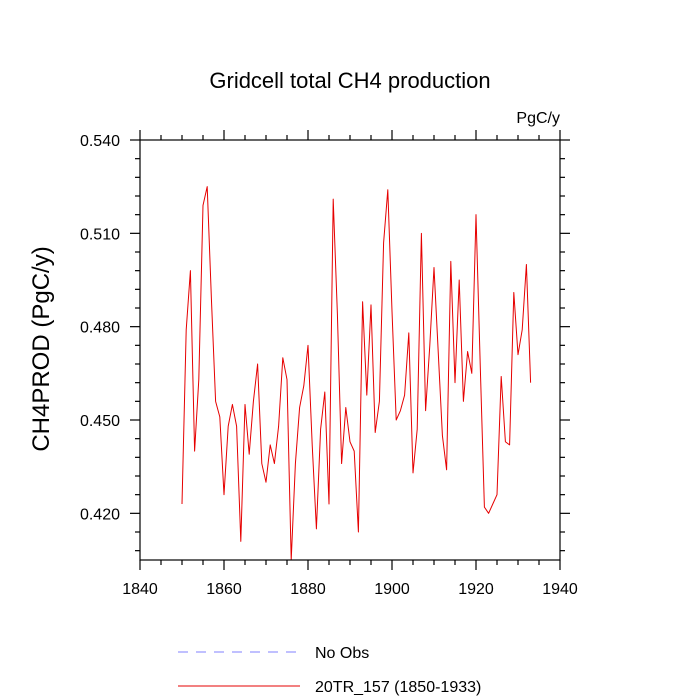  Describe the element at coordinates (100, 421) in the screenshot. I see `y-tick-label: 0.450` at that location.